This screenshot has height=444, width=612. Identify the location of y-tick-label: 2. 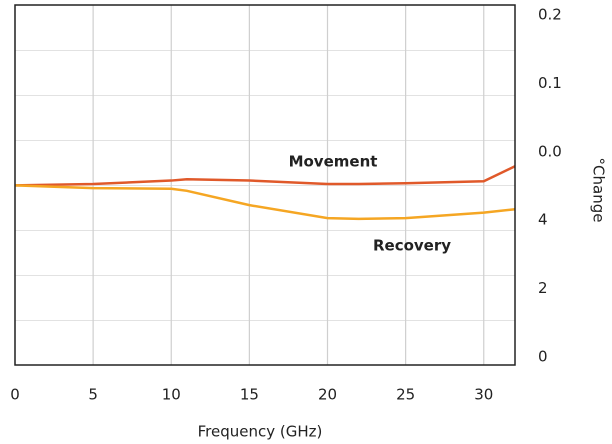
(543, 288).